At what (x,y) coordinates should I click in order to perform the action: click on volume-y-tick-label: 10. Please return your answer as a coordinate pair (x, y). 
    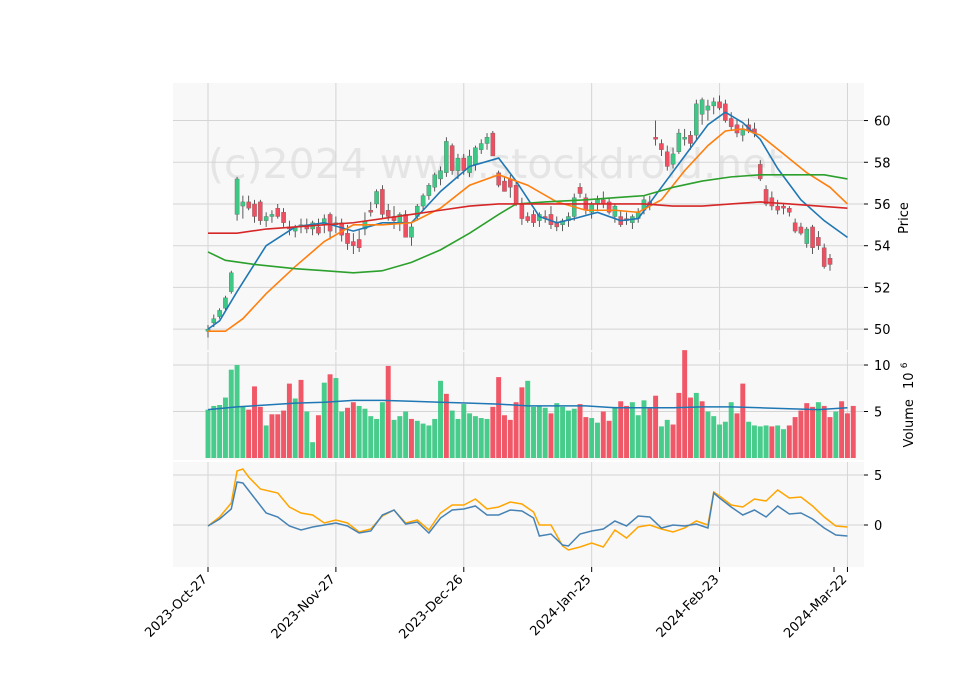
    Looking at the image, I should click on (882, 366).